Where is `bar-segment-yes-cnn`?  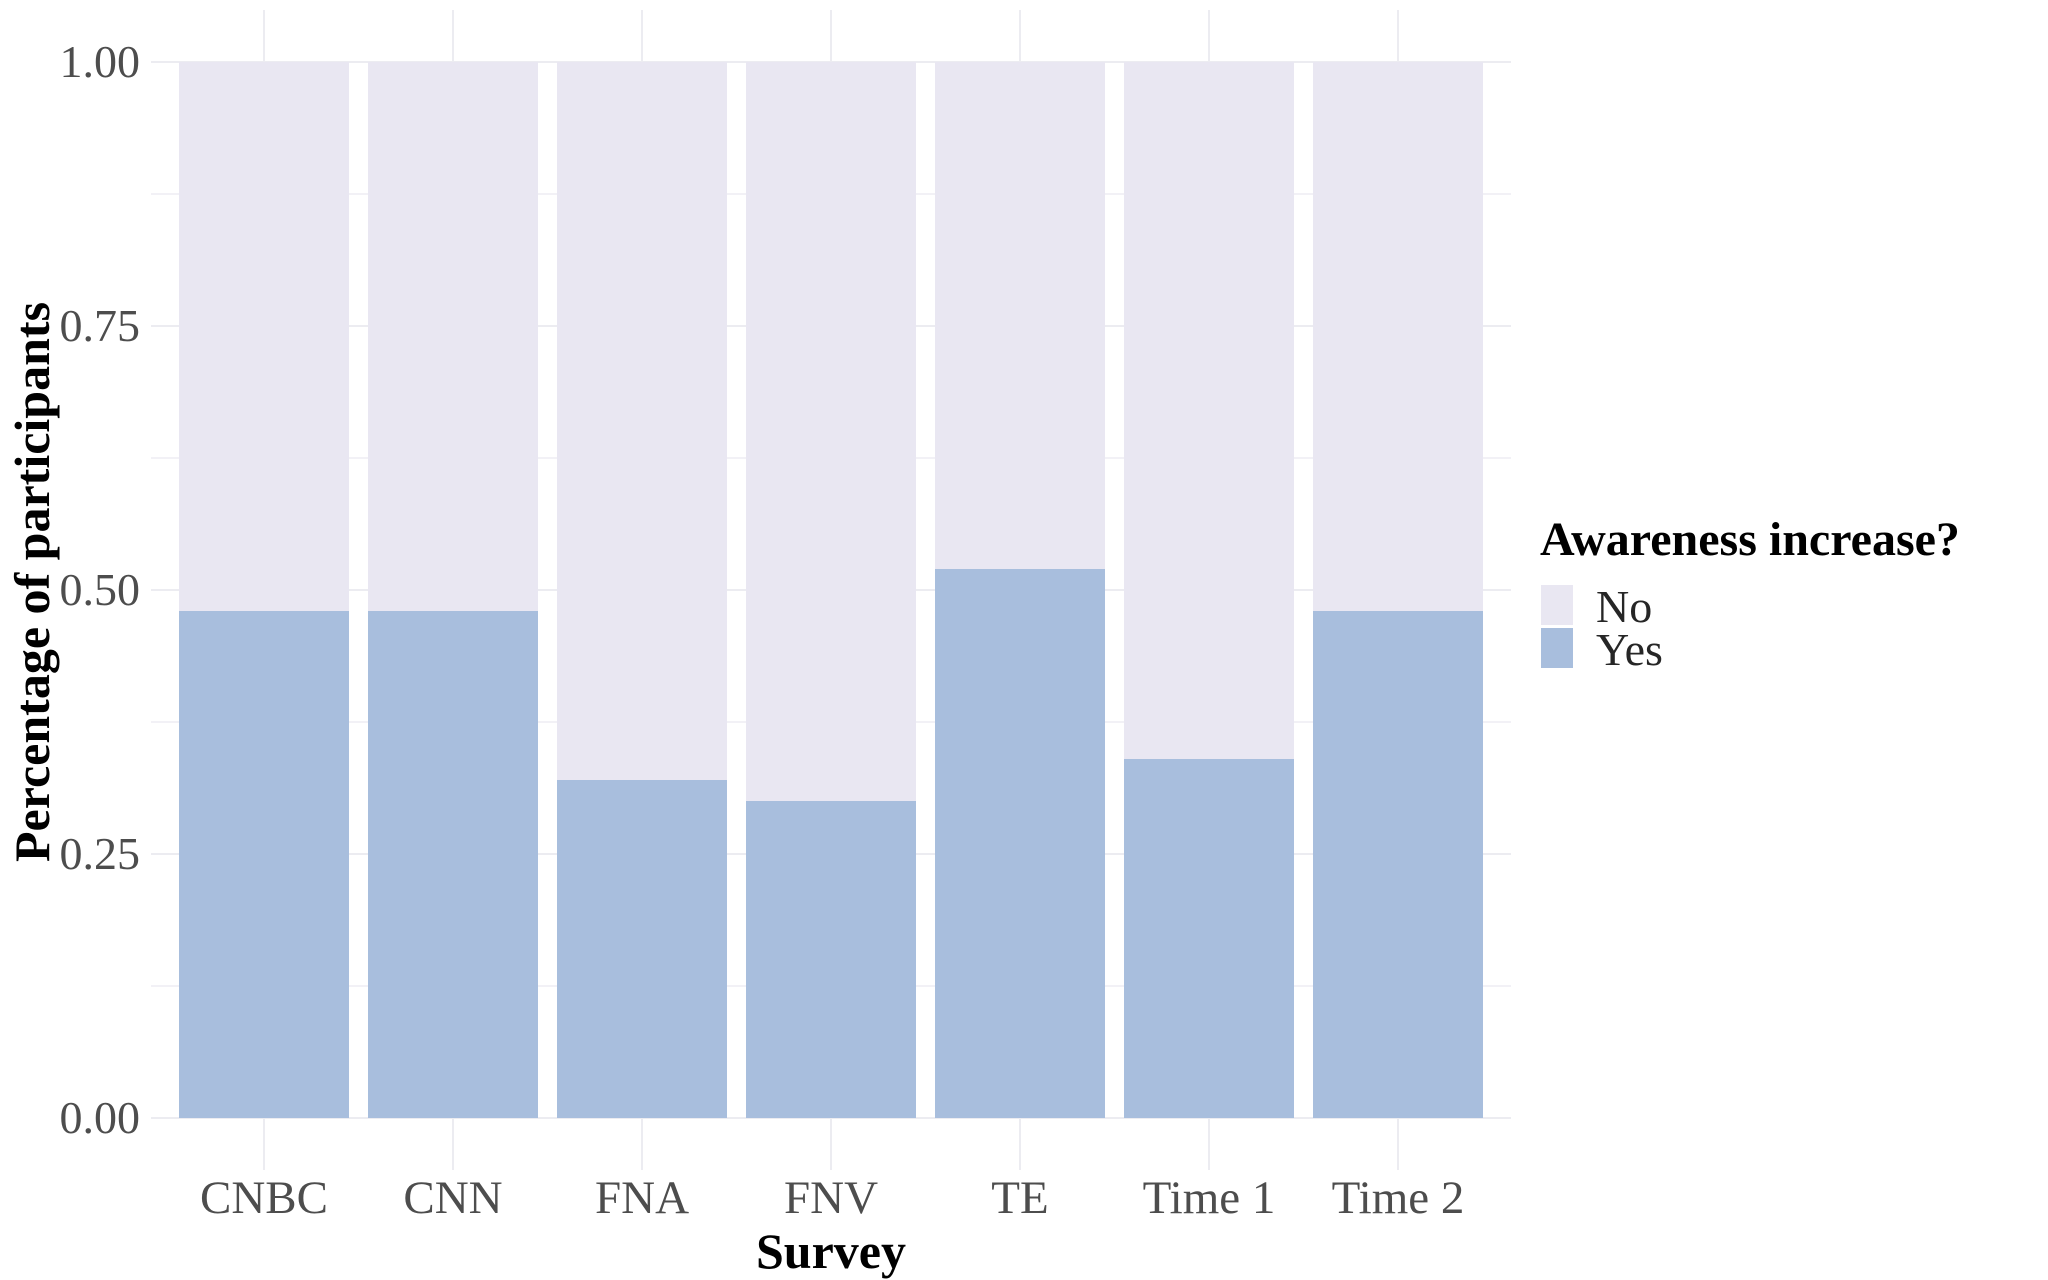
bar-segment-yes-cnn is located at coordinates (453, 864).